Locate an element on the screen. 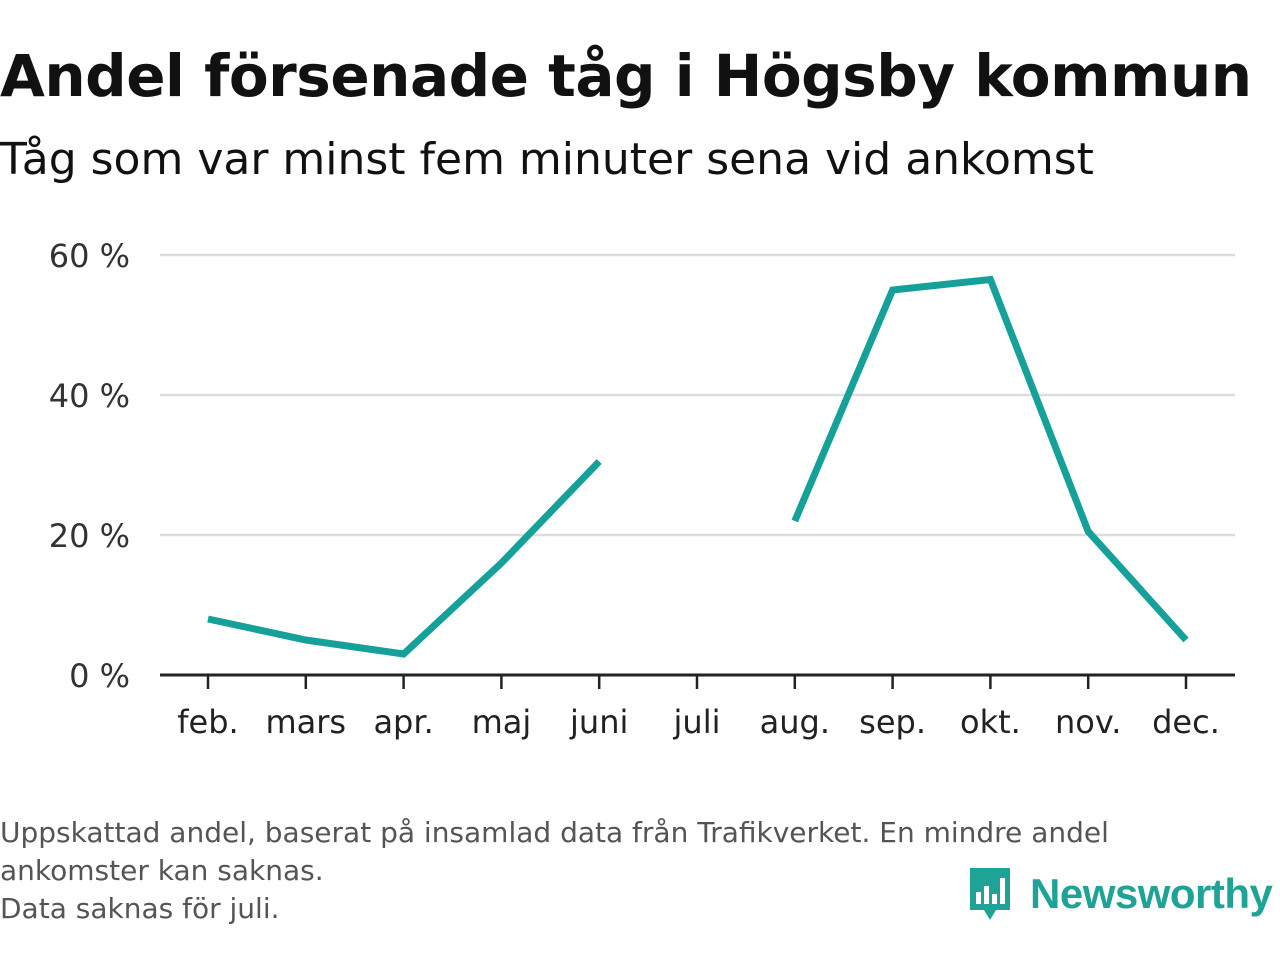 The image size is (1280, 960). x-tick-label: juni is located at coordinates (598, 722).